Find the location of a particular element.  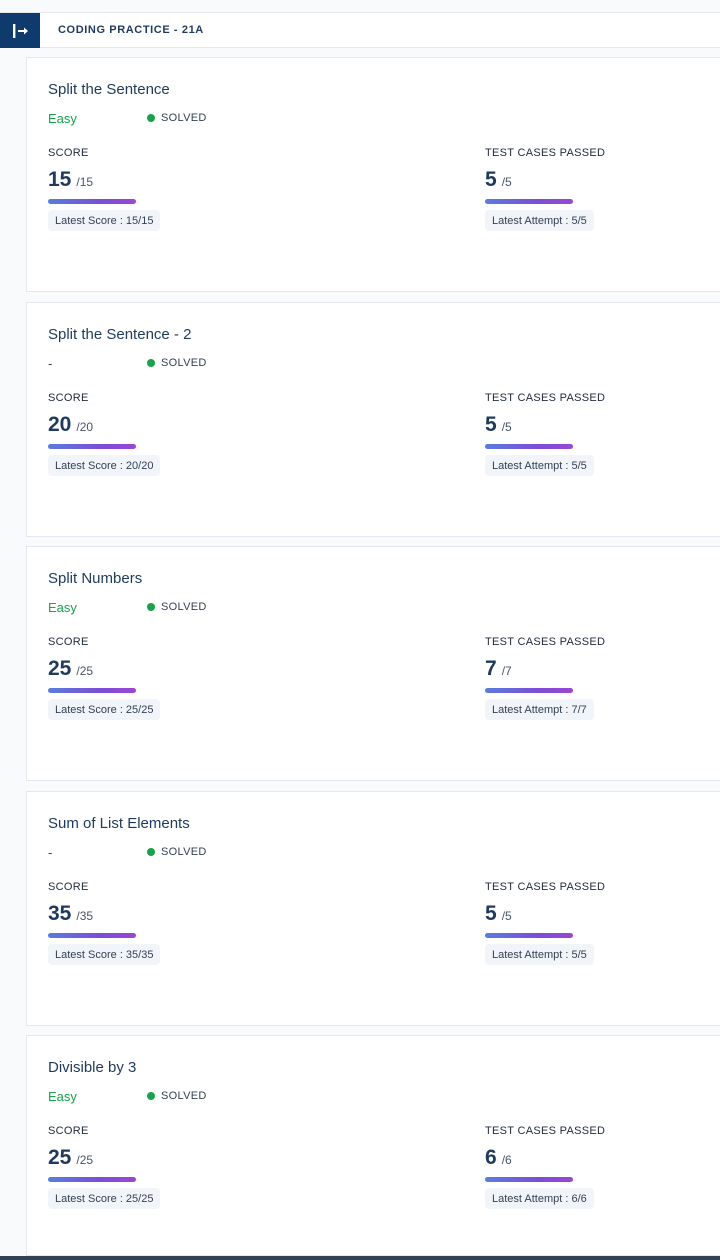

problem-title: Split the Sentence - 2 is located at coordinates (120, 334).